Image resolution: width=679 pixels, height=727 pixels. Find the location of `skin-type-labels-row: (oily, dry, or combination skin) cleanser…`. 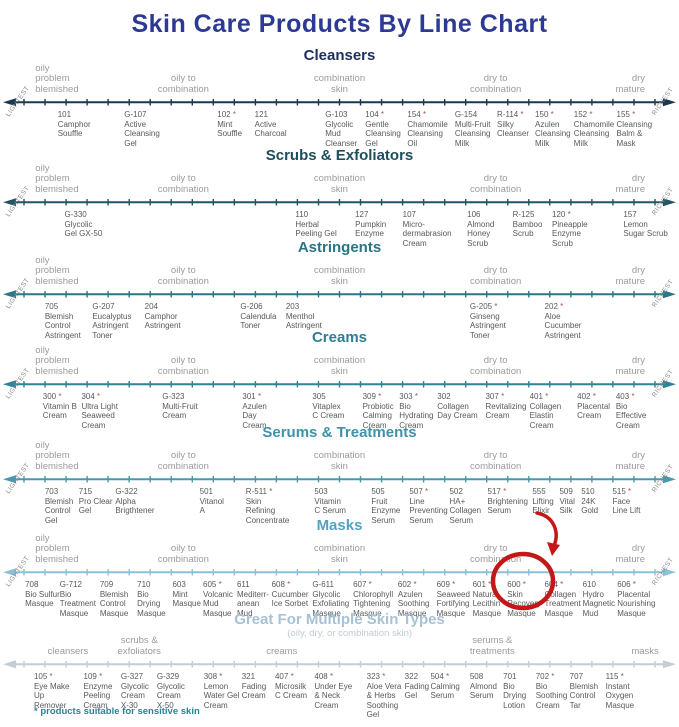

skin-type-labels-row: (oily, dry, or combination skin) cleanser… is located at coordinates (339, 643).